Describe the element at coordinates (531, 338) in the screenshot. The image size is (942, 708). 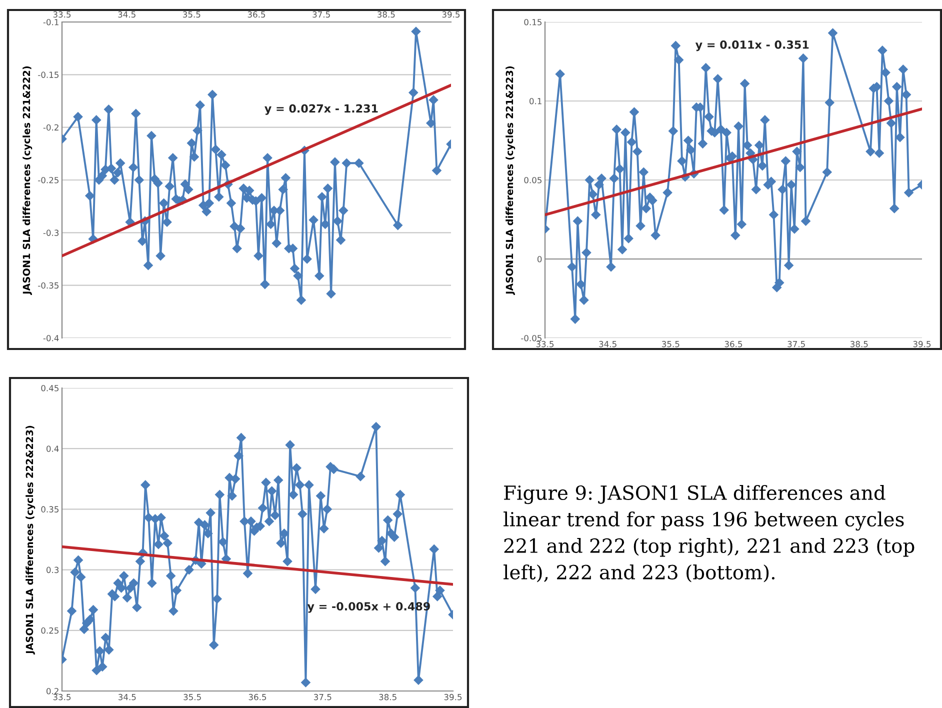
I see `y-tick-label: -0.05` at that location.